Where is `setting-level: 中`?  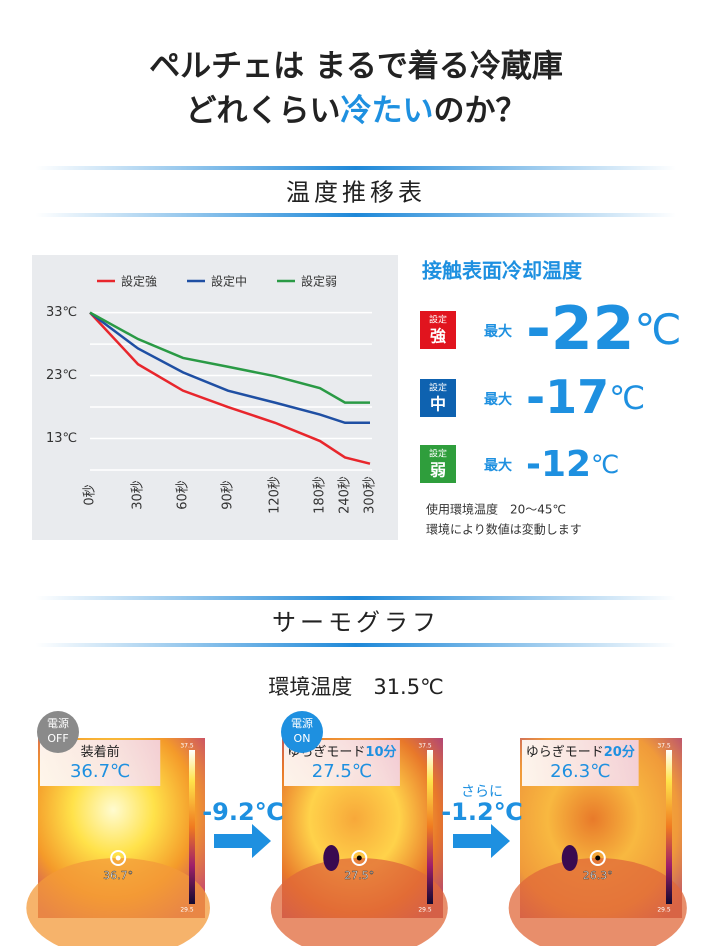
setting-level: 中 is located at coordinates (438, 404).